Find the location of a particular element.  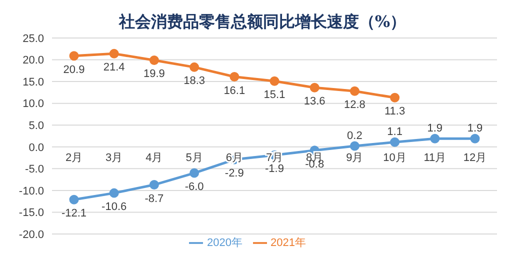

y-tick-label: -15.0 is located at coordinates (31, 213).